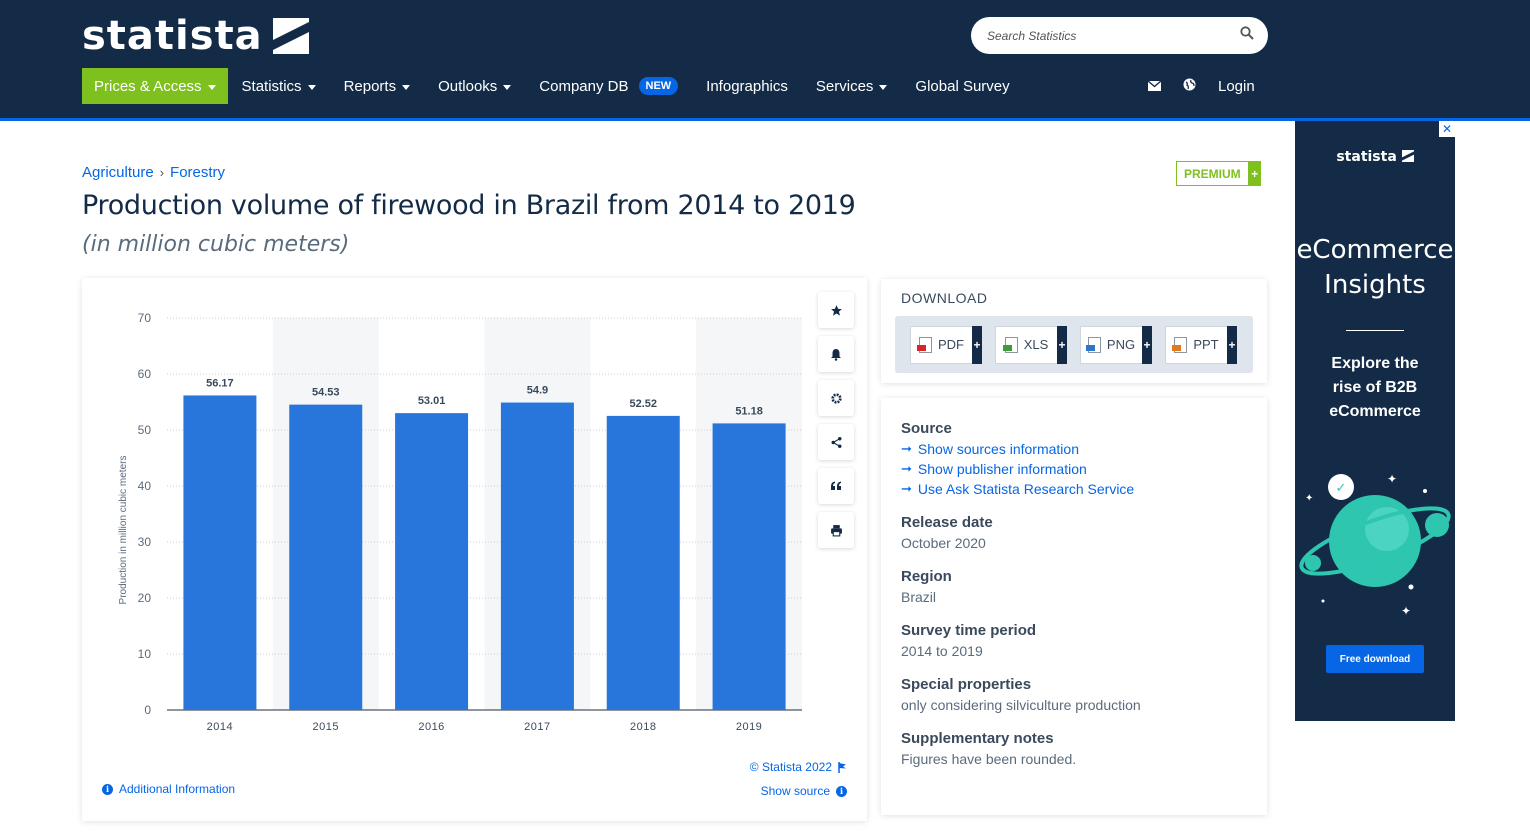 The image size is (1530, 838). What do you see at coordinates (1375, 268) in the screenshot?
I see `ad-headline: eCommerce Insights` at bounding box center [1375, 268].